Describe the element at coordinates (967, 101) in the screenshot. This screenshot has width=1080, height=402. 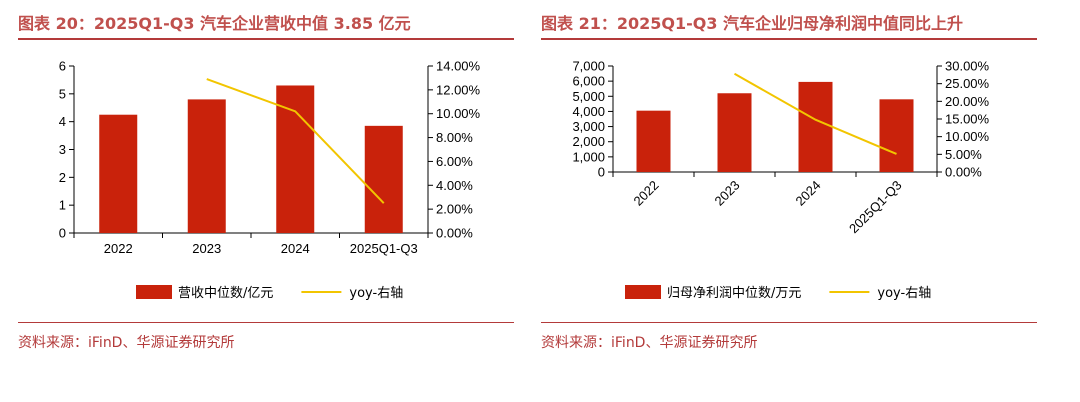
I see `y2-tick-label: 20.00%` at that location.